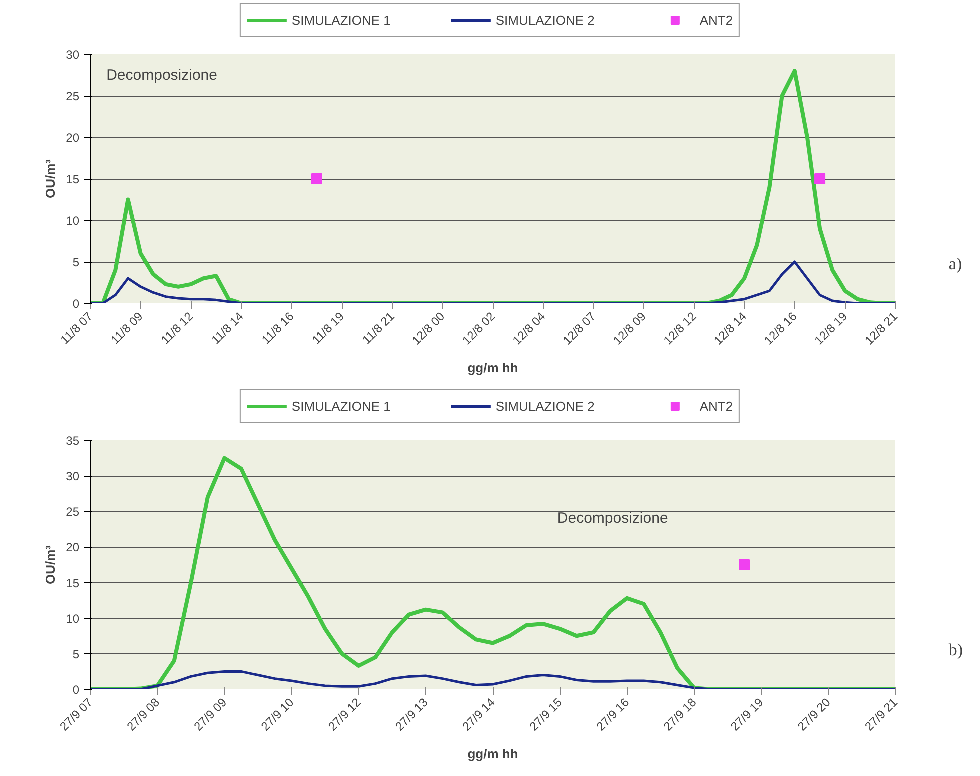  I want to click on x-tick-label: 11/8 07, so click(77, 328).